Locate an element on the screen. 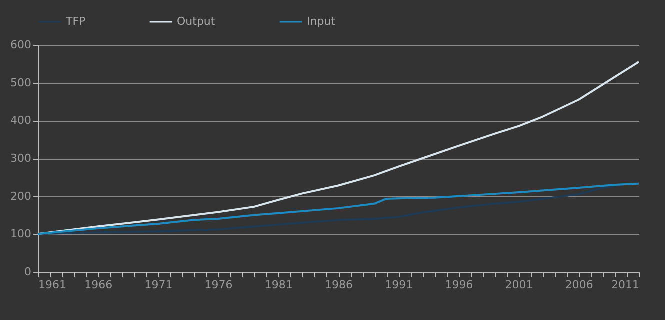 This screenshot has width=665, height=320. legend-label: TFP is located at coordinates (75, 21).